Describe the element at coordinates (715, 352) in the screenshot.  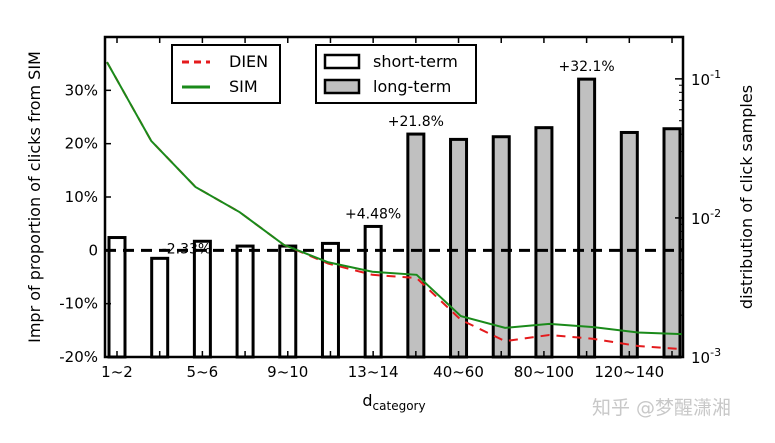
I see `y2-tick-exponent: -3` at that location.